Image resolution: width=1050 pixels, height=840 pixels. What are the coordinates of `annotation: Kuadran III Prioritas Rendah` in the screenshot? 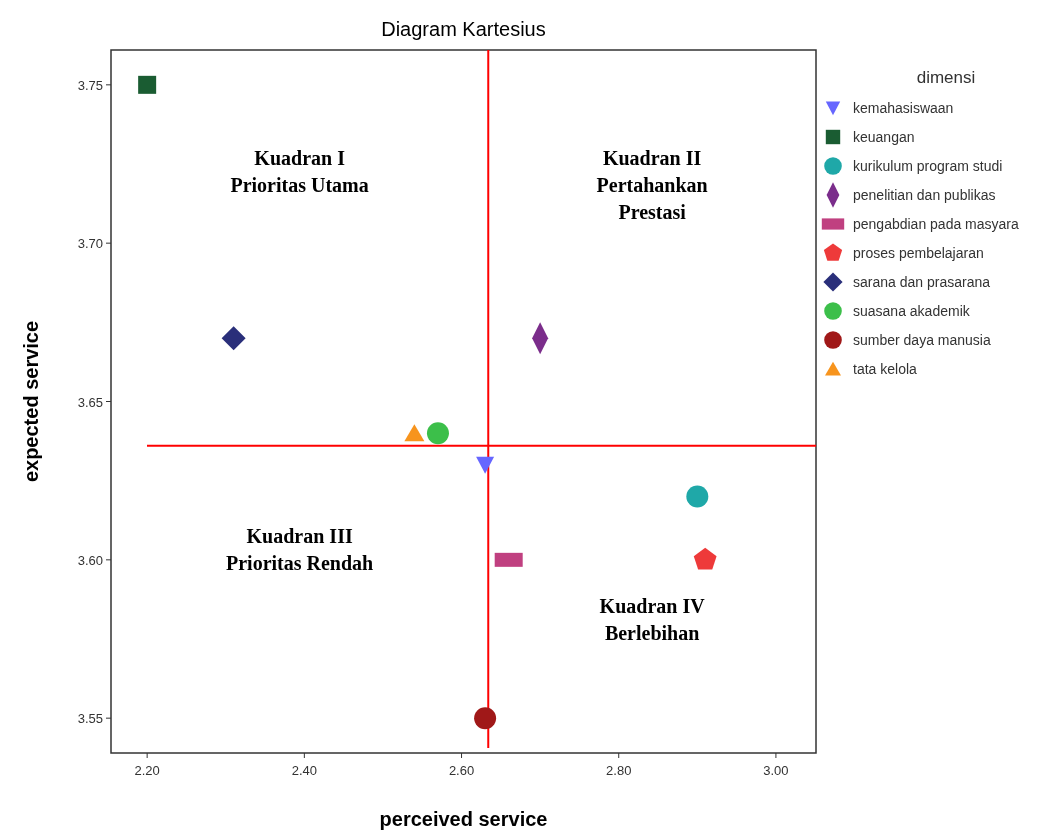 It's located at (300, 549).